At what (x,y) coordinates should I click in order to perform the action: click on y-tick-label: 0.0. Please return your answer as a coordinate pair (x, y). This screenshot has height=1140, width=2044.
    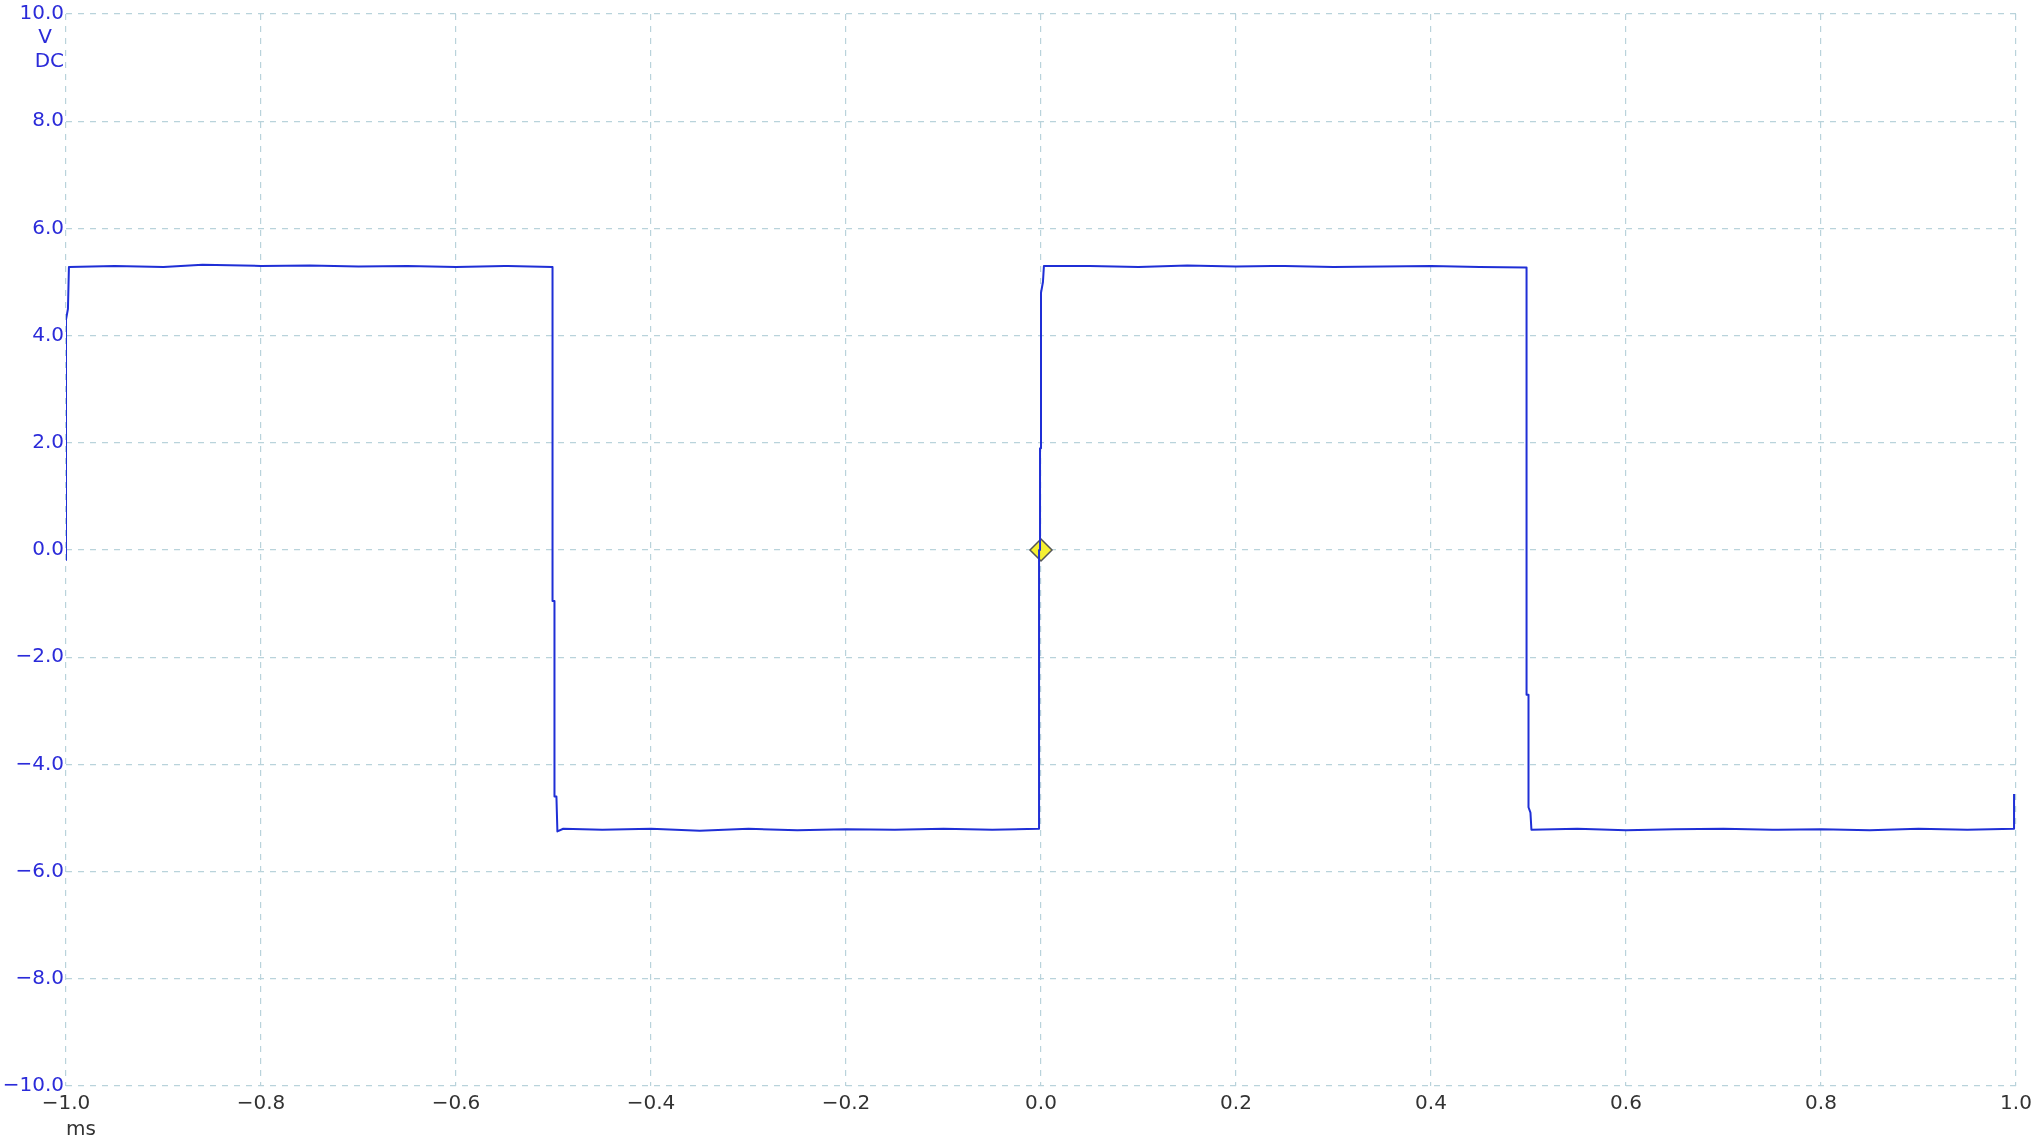
    Looking at the image, I should click on (48, 548).